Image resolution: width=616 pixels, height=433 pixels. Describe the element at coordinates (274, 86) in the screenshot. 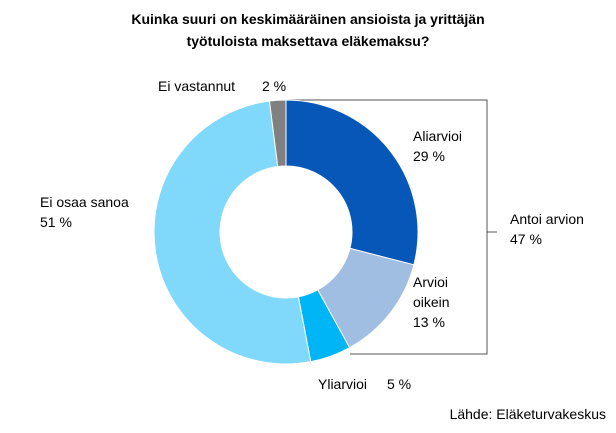

I see `slice-value-label: 2 %` at that location.